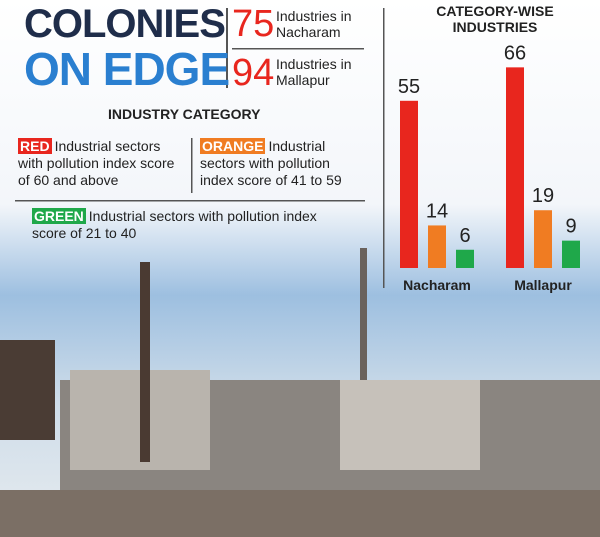  What do you see at coordinates (184, 114) in the screenshot?
I see `legend-title: INDUSTRY CATEGORY` at bounding box center [184, 114].